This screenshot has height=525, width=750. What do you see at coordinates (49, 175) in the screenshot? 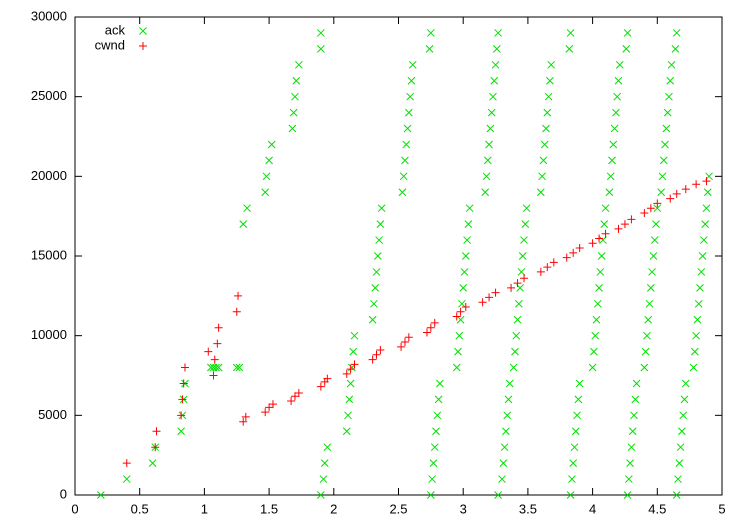
I see `y-tick-label: 20000` at bounding box center [49, 175].